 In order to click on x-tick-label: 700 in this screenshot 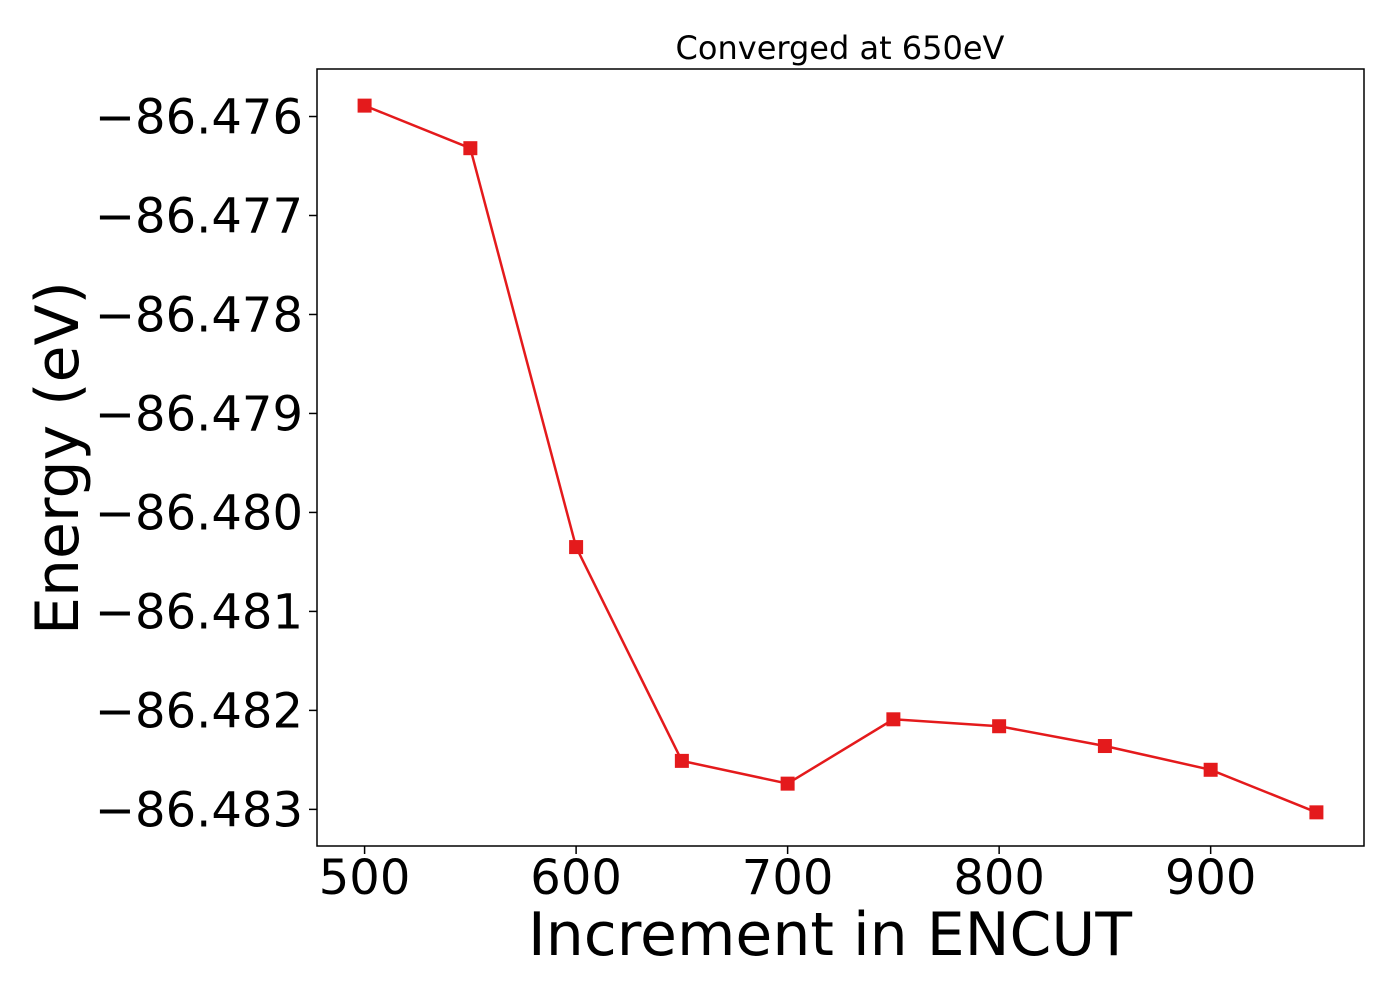, I will do `click(788, 878)`.